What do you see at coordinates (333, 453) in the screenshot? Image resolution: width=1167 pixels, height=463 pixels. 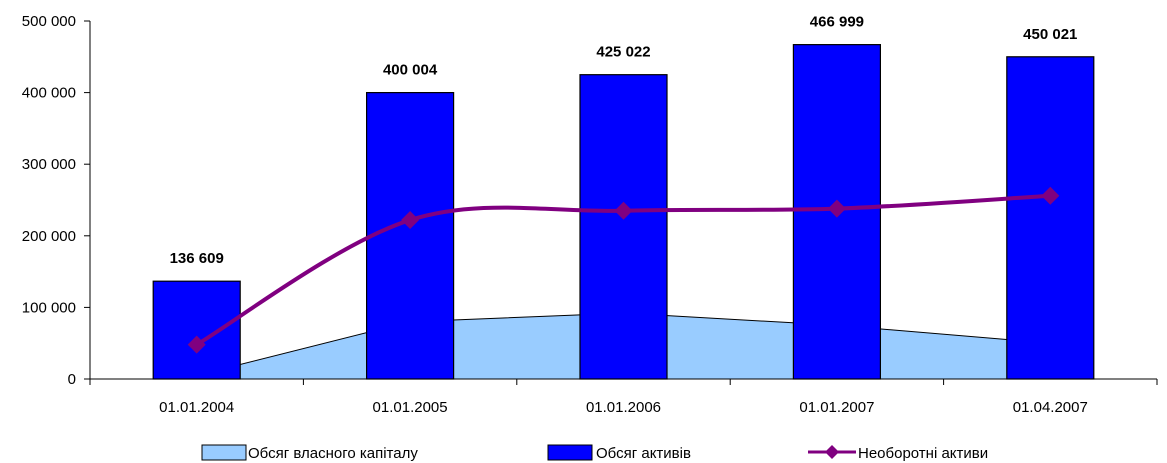 I see `legend-label-equity: Обсяг власного капіталу` at bounding box center [333, 453].